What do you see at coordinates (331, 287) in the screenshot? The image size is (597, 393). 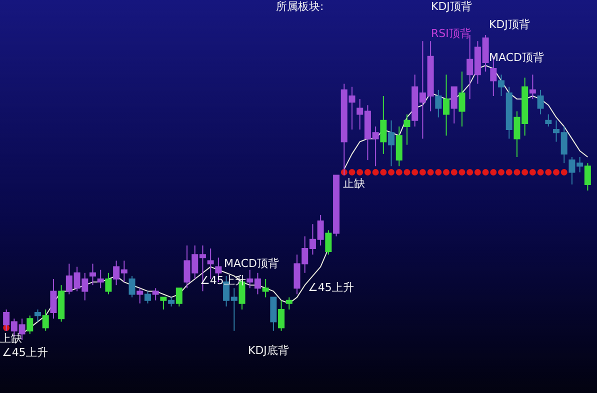 I see `annotation: ∠45上升` at bounding box center [331, 287].